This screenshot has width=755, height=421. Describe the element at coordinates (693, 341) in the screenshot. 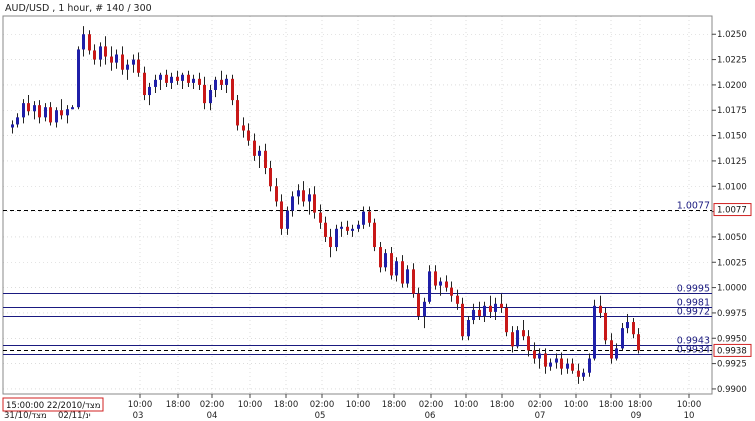

I see `level-label: 0.9943` at that location.